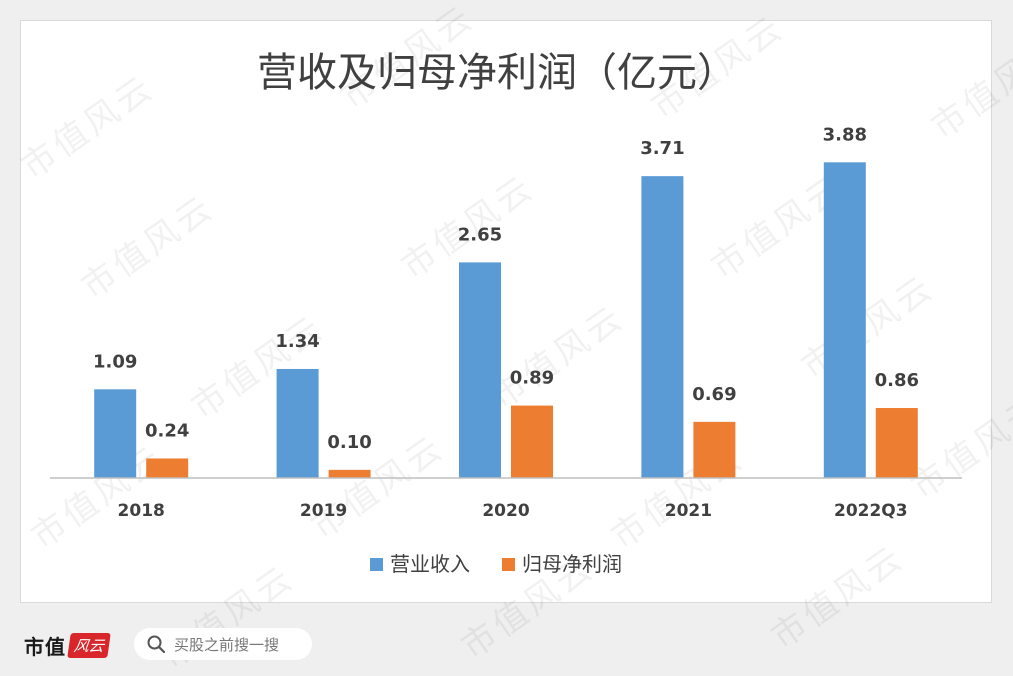 This screenshot has width=1013, height=676. Describe the element at coordinates (227, 644) in the screenshot. I see `search-placeholder: 买股之前搜一搜` at that location.